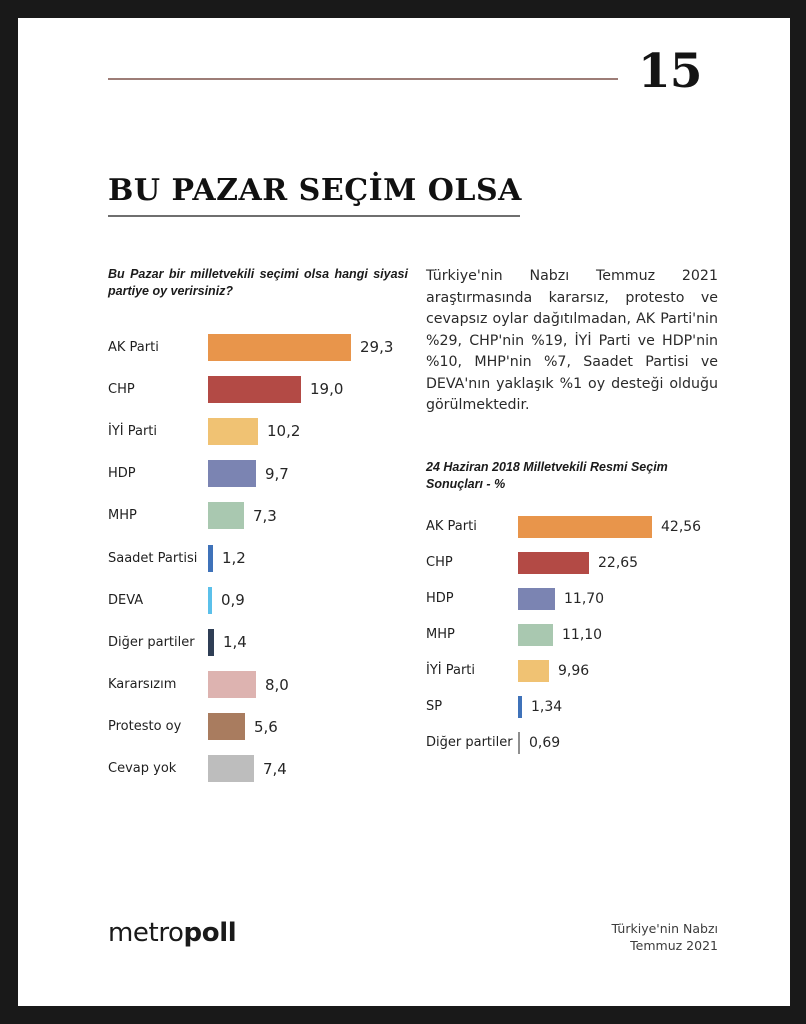  Describe the element at coordinates (210, 933) in the screenshot. I see `logo-text-bold: poll` at that location.